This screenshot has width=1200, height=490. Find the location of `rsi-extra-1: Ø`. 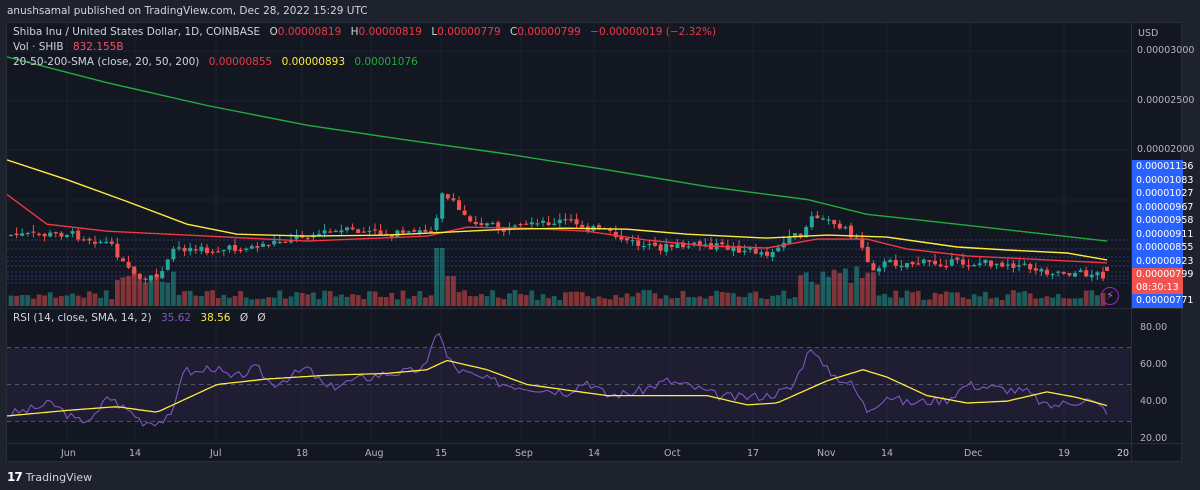

rsi-extra-1: Ø is located at coordinates (244, 318).